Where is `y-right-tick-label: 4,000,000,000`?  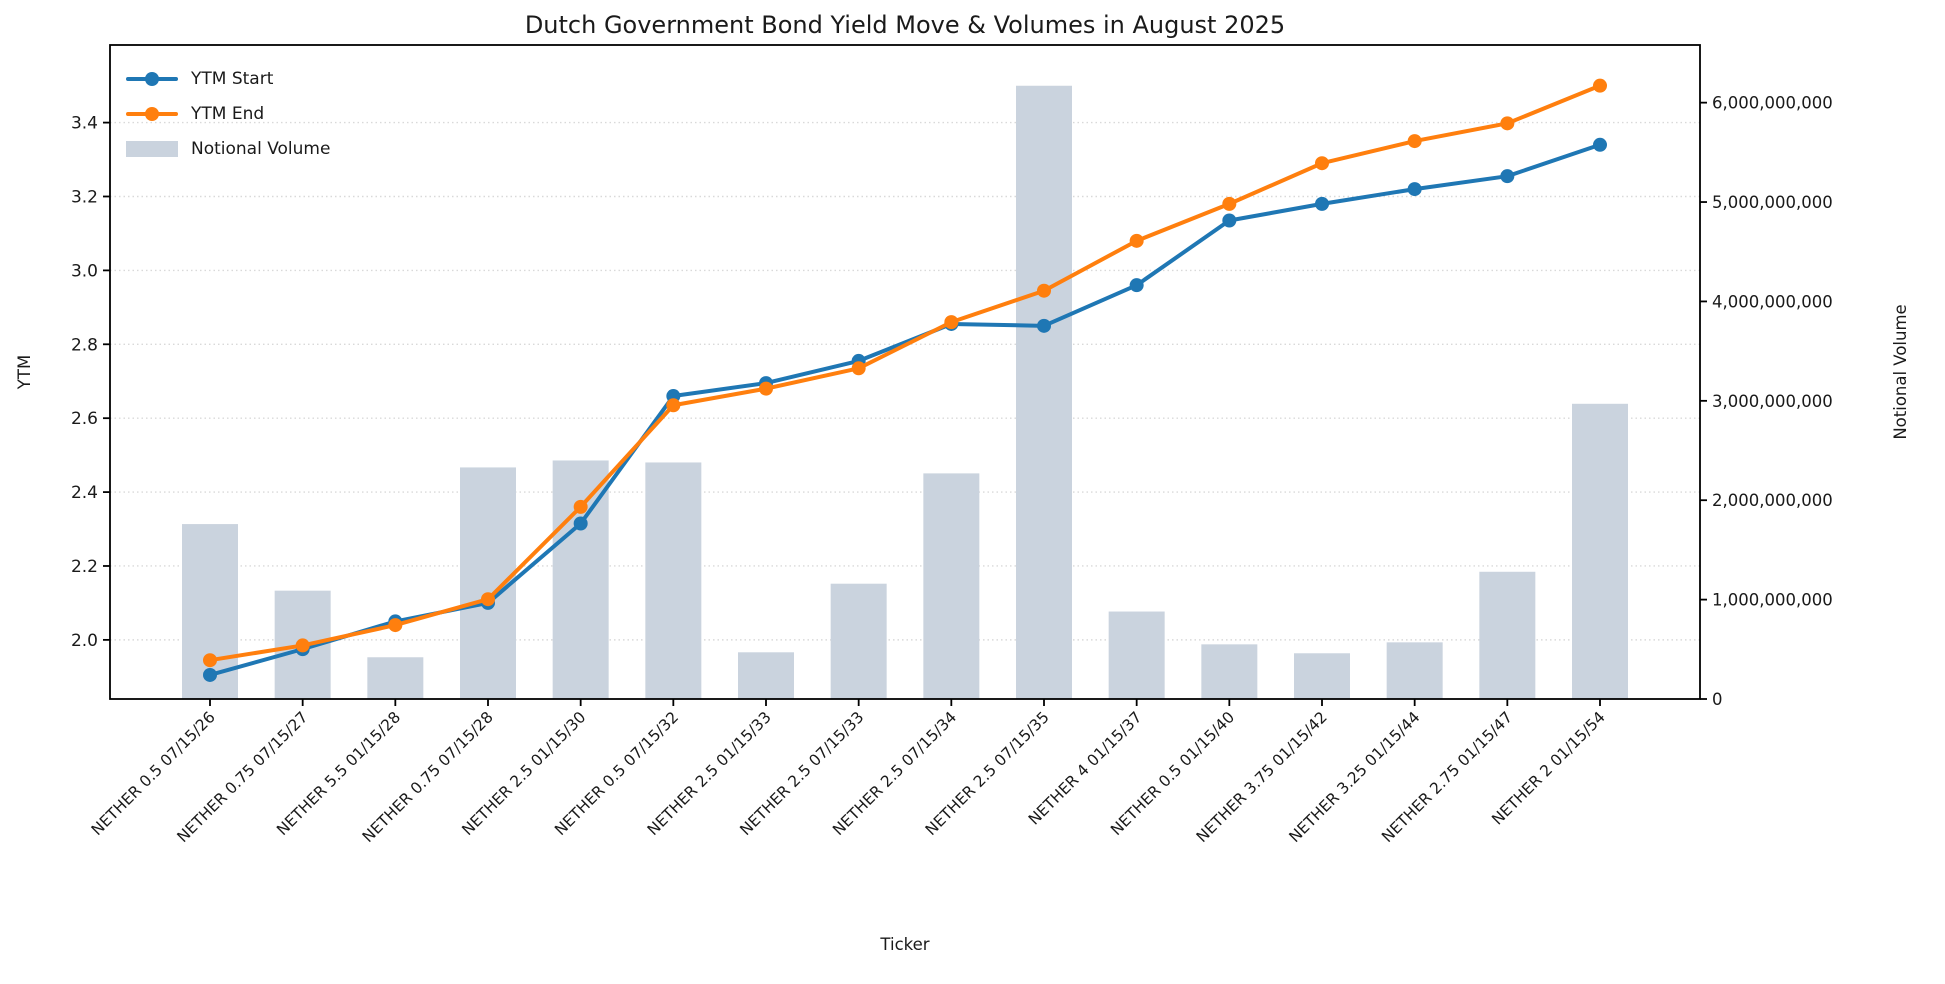 y-right-tick-label: 4,000,000,000 is located at coordinates (1772, 301).